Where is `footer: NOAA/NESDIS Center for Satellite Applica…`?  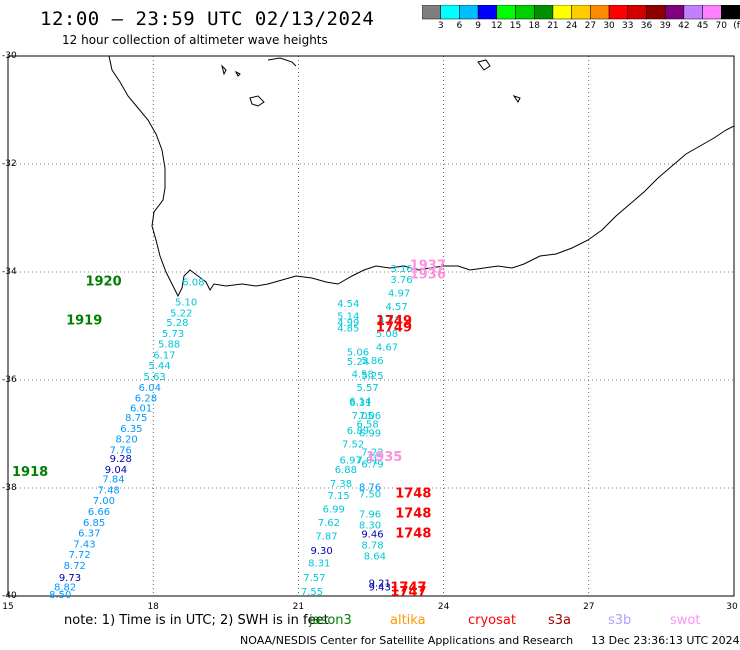
footer: NOAA/NESDIS Center for Satellite Applica… is located at coordinates (490, 640).